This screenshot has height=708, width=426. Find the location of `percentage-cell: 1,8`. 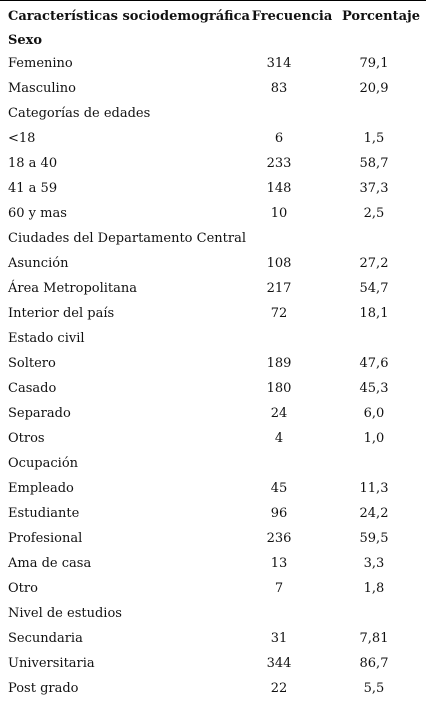

percentage-cell: 1,8 is located at coordinates (374, 588).